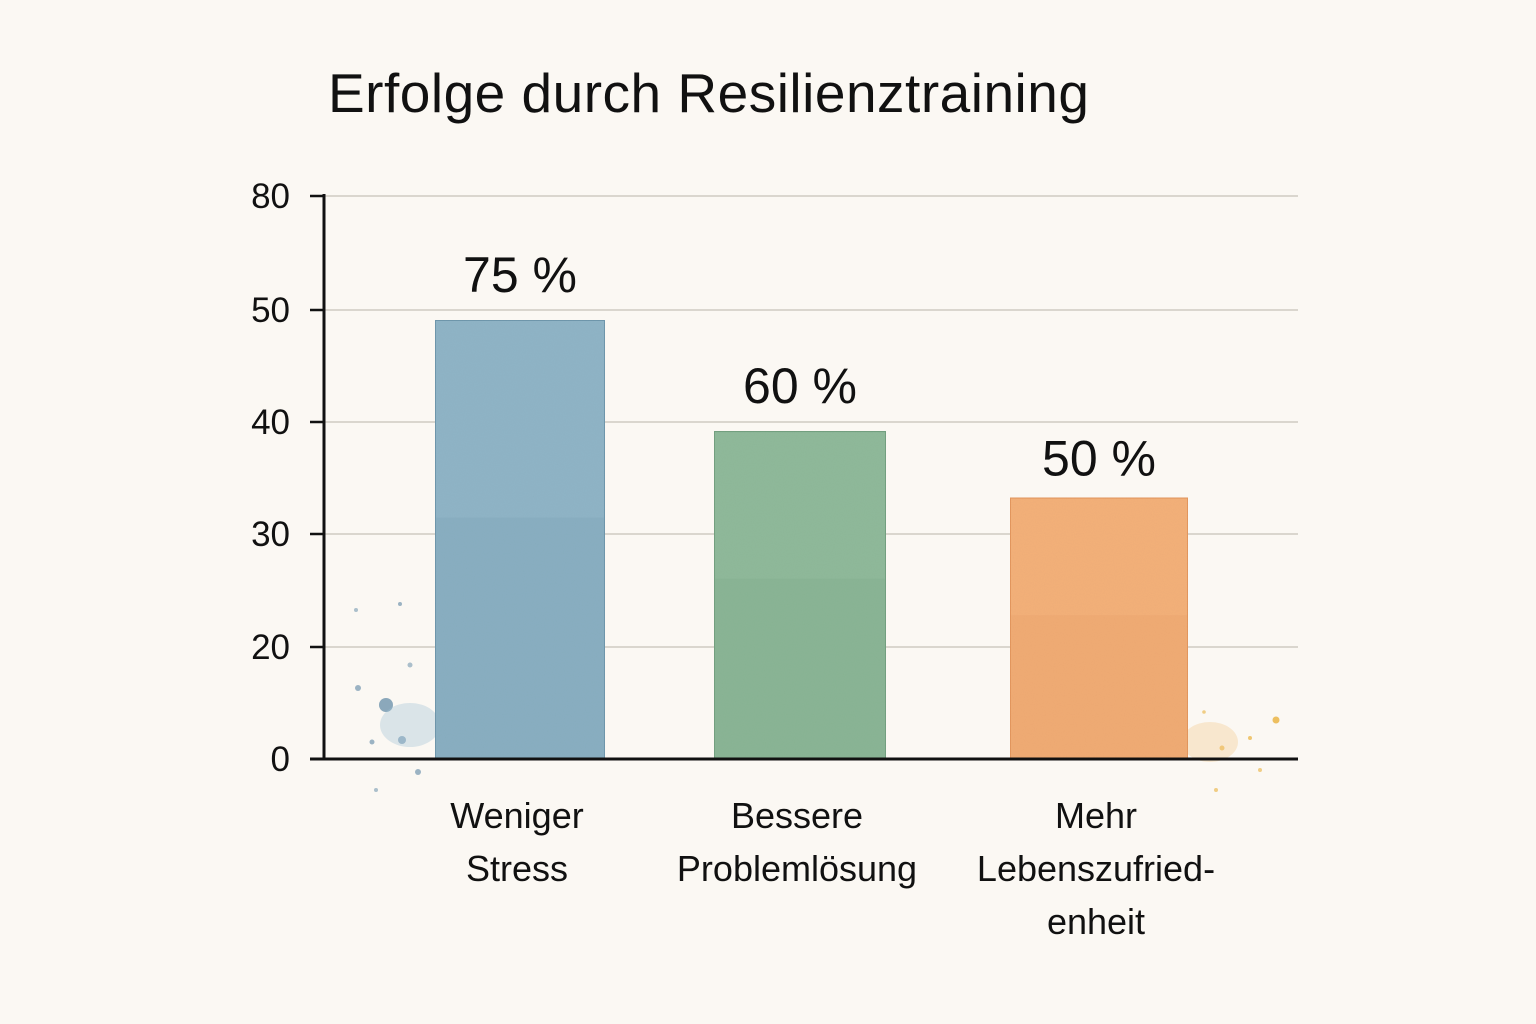 This screenshot has width=1536, height=1024. What do you see at coordinates (800, 386) in the screenshot?
I see `data-label: 60 %` at bounding box center [800, 386].